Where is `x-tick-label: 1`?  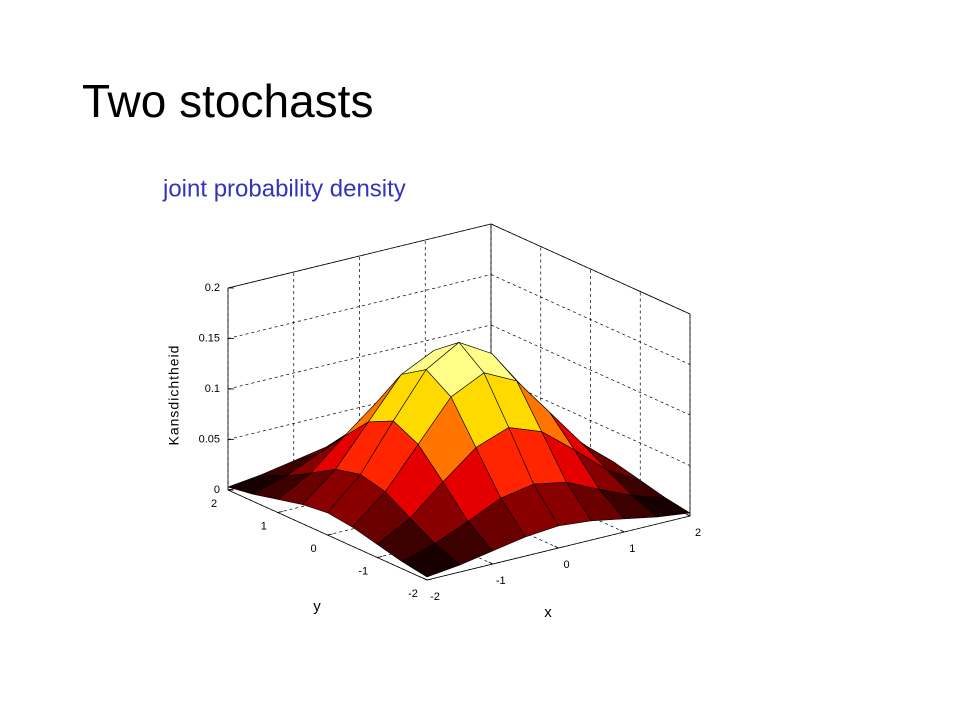 x-tick-label: 1 is located at coordinates (632, 549).